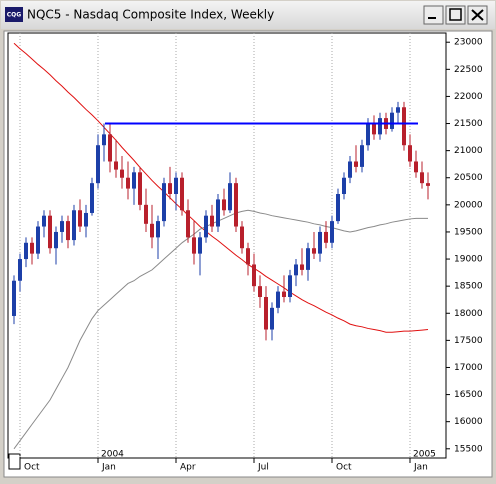 This screenshot has height=484, width=496. What do you see at coordinates (468, 260) in the screenshot?
I see `y-tick-label: 19000` at bounding box center [468, 260].